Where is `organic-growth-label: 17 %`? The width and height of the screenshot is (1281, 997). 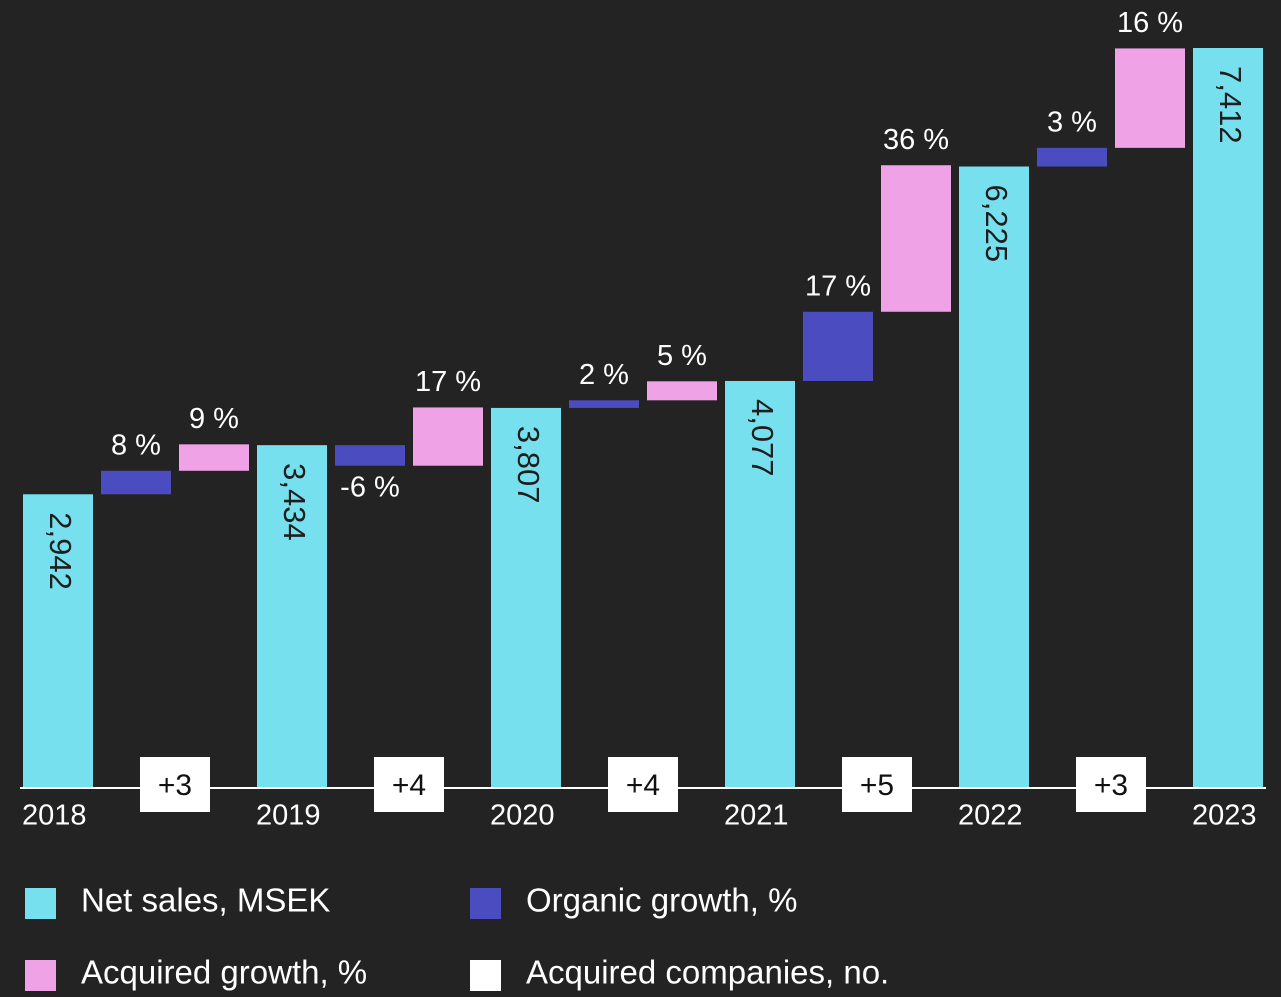
organic-growth-label: 17 % is located at coordinates (838, 286).